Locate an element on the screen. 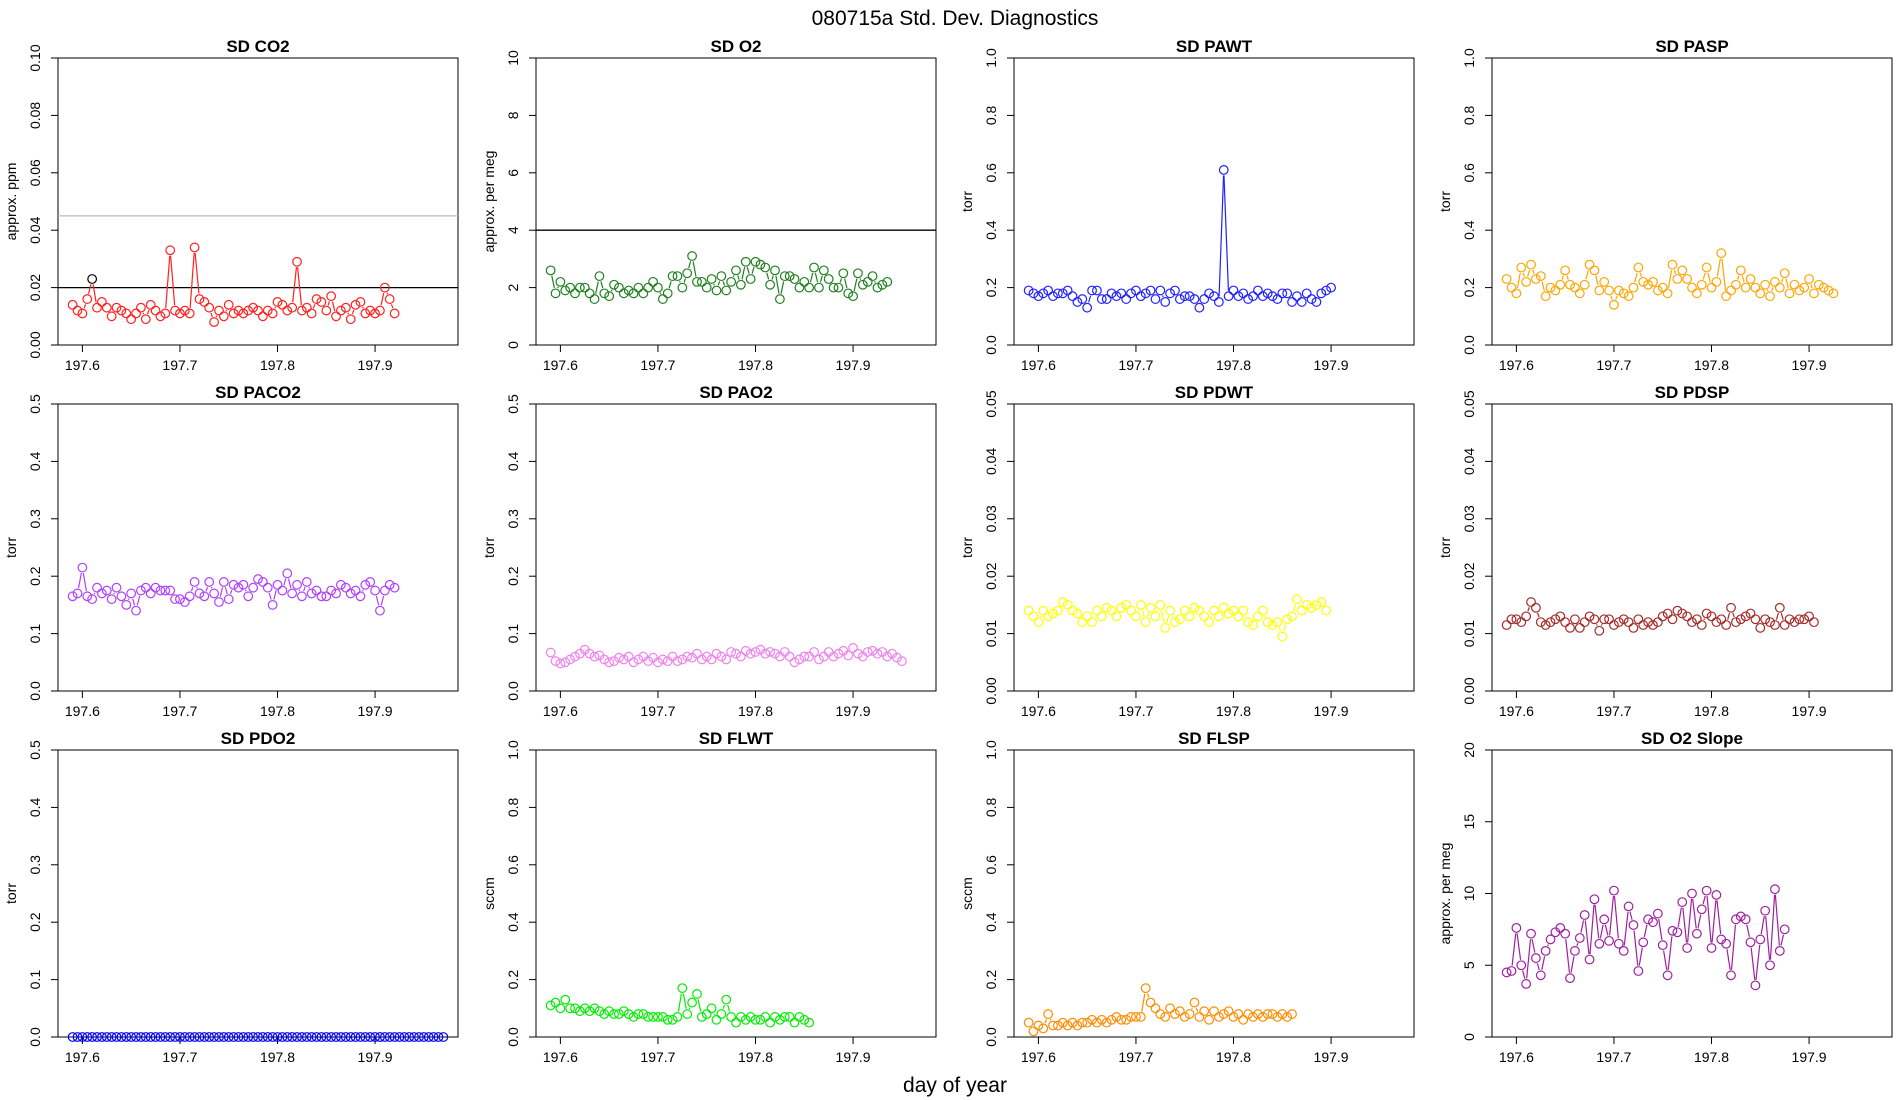 The image size is (1900, 1100). panel-title: SD PDO2 is located at coordinates (258, 738).